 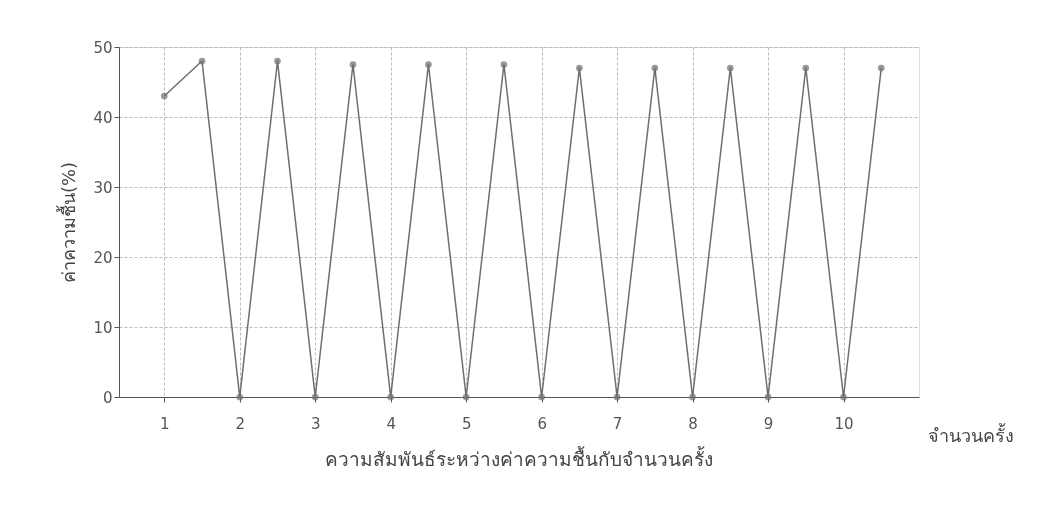 I want to click on x-tick-label: 10, so click(x=844, y=423).